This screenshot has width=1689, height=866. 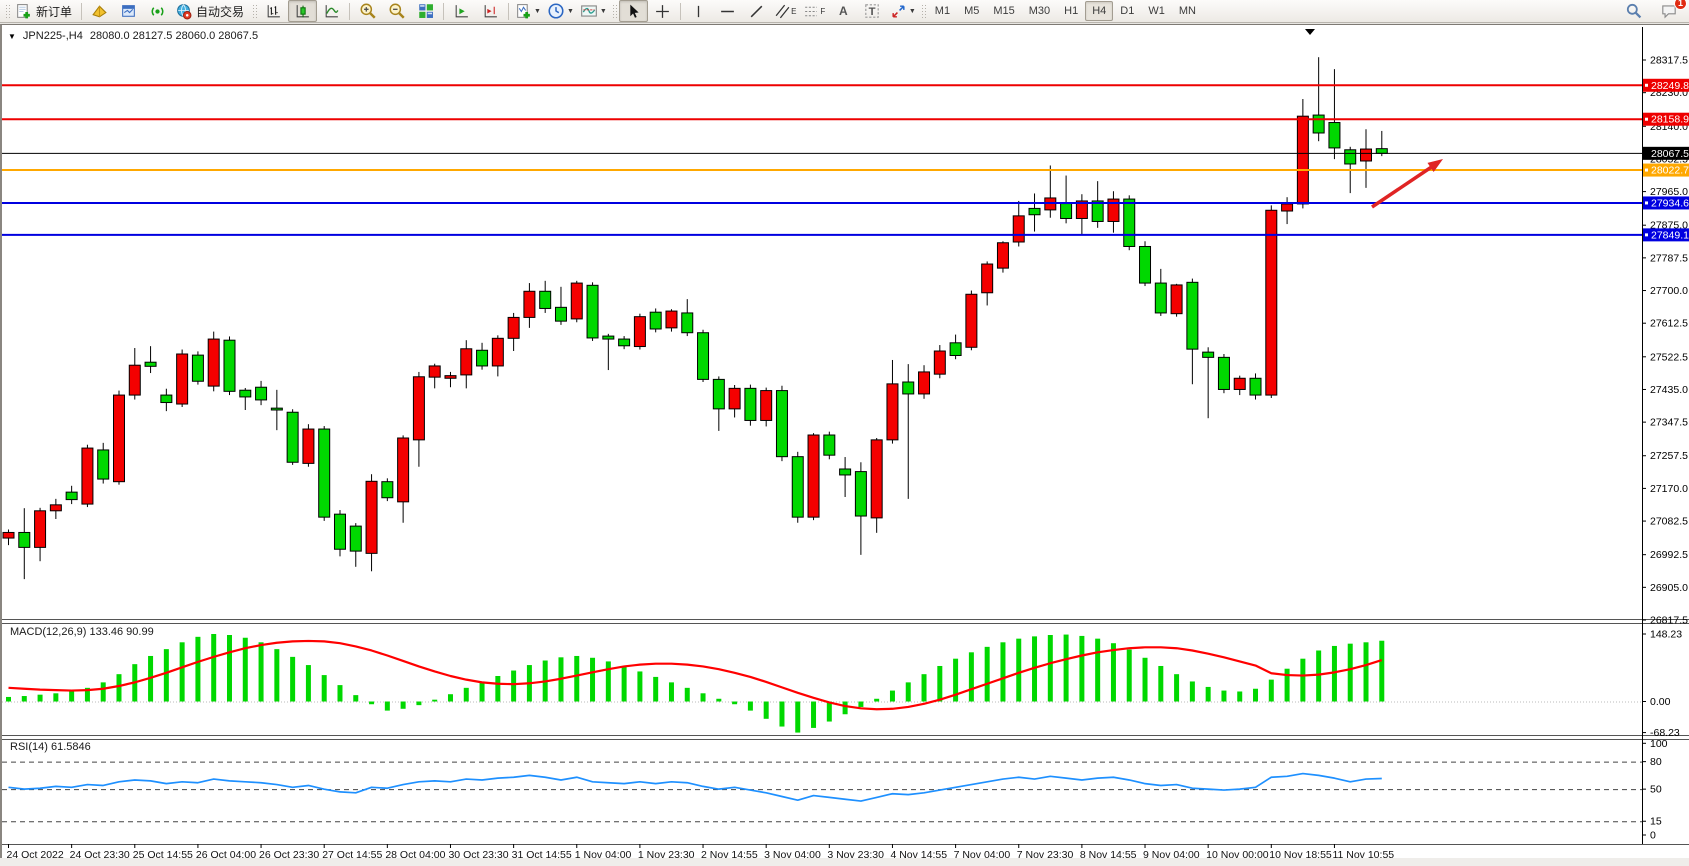 What do you see at coordinates (560, 11) in the screenshot?
I see `periods-button: ▼` at bounding box center [560, 11].